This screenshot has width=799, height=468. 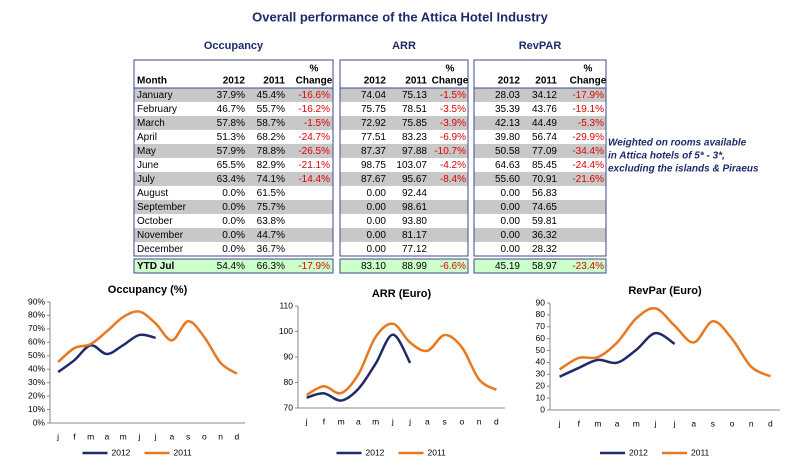 I want to click on table-cell: 63.4%, so click(x=231, y=179).